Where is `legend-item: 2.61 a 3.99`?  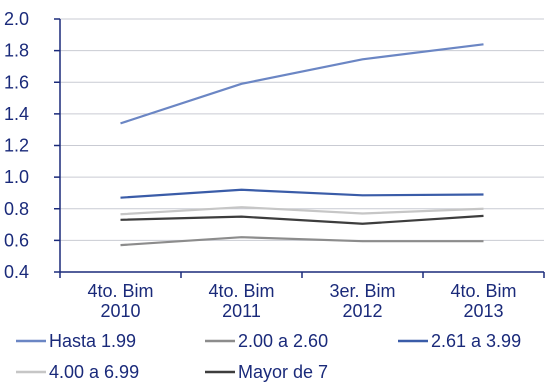 legend-item: 2.61 a 3.99 is located at coordinates (459, 341).